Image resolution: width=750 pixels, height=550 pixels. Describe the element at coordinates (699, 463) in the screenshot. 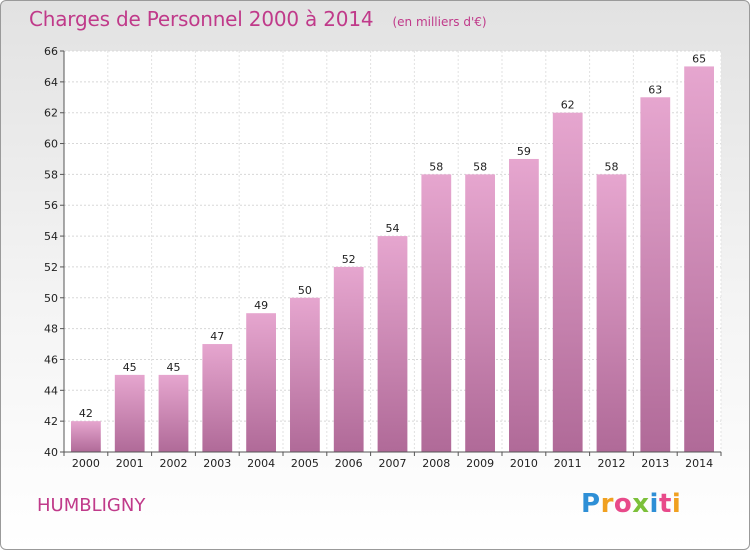

I see `x-tick-label: 2014` at that location.